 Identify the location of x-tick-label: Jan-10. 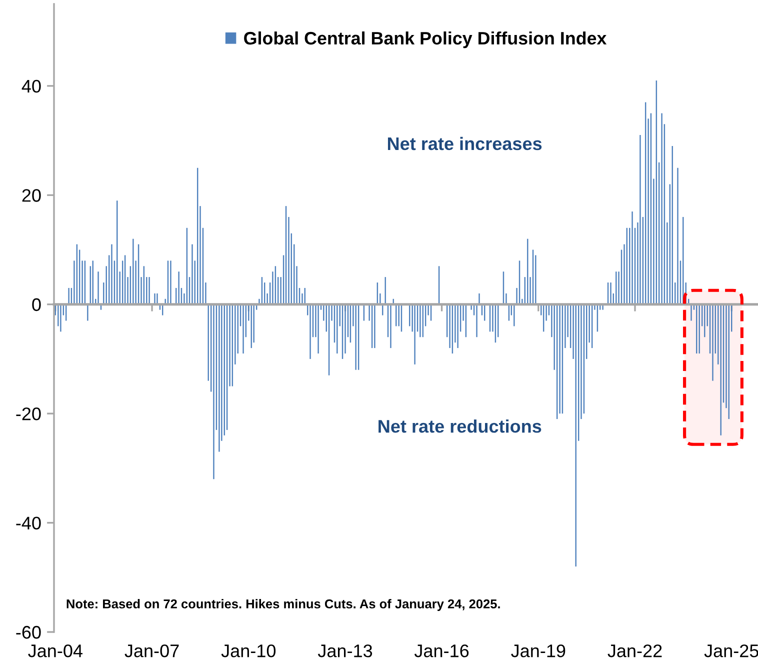
(248, 651).